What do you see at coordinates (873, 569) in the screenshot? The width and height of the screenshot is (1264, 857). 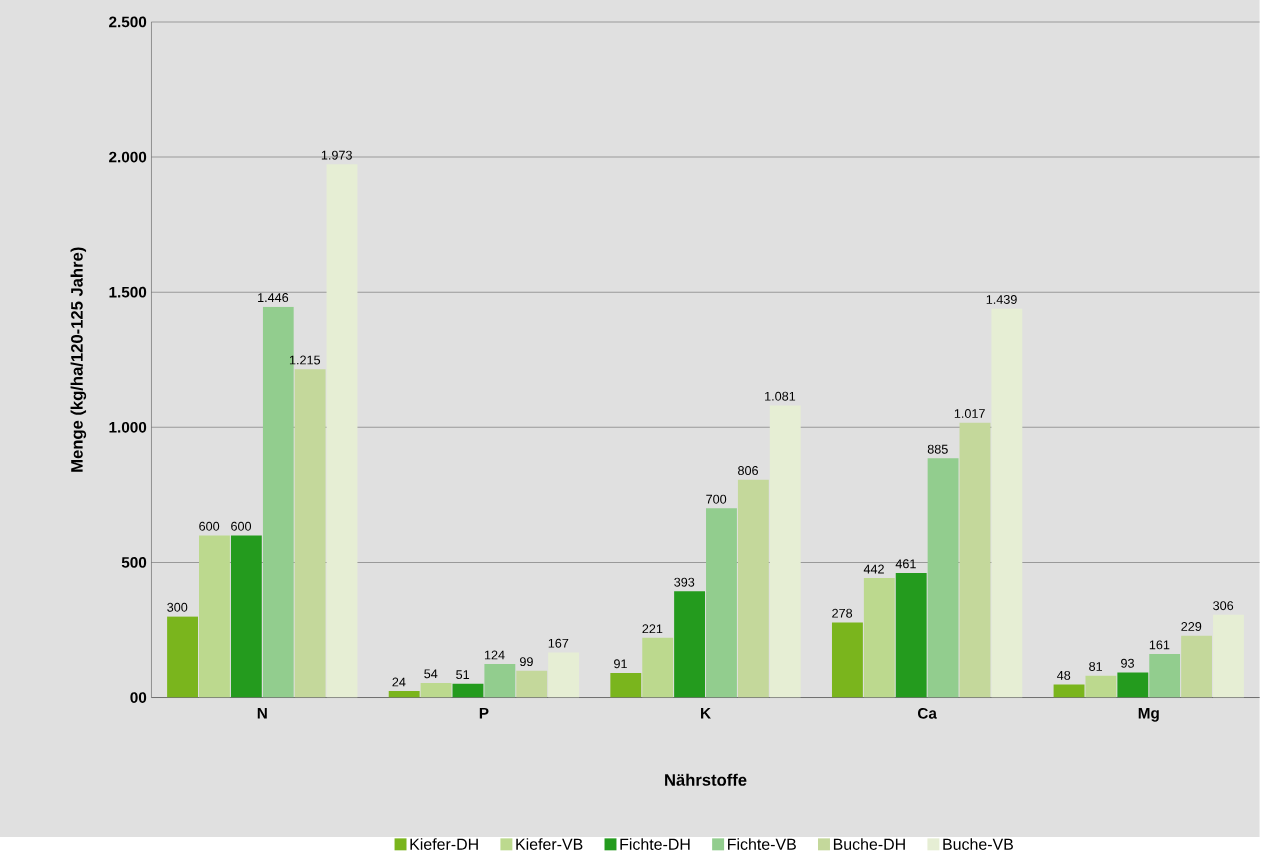 I see `data-label: 442` at bounding box center [873, 569].